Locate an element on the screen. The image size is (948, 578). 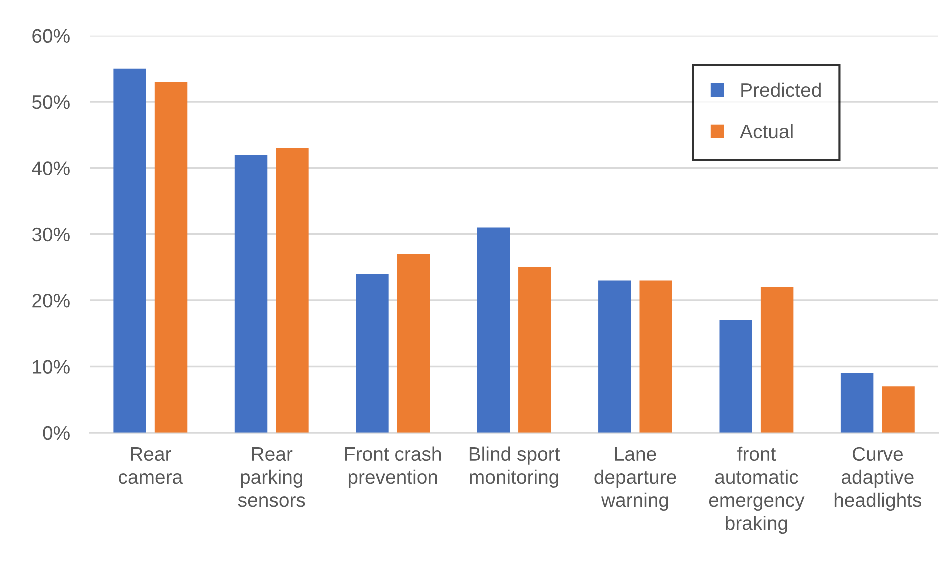
y-tick-label: 30% is located at coordinates (51, 235).